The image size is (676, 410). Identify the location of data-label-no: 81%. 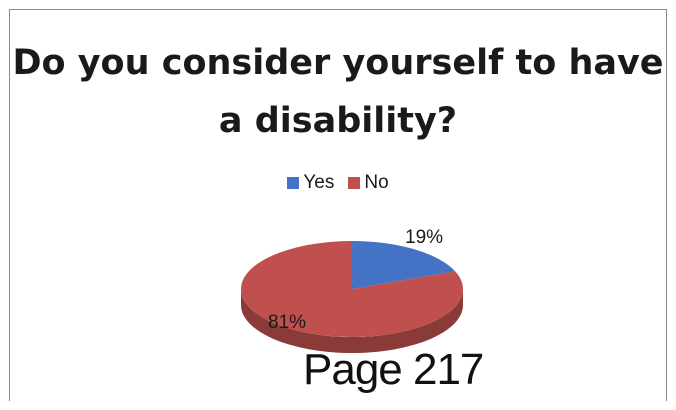
(287, 322).